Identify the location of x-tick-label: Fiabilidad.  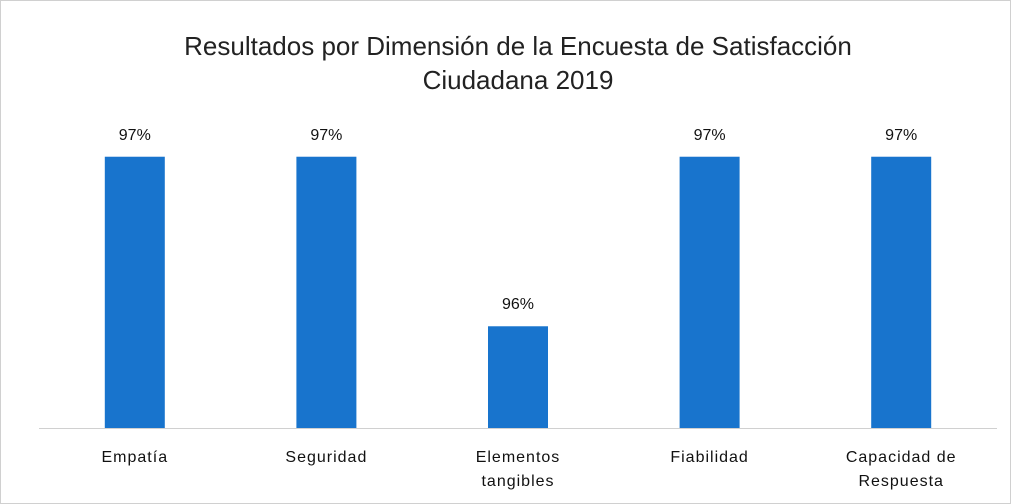
(709, 457).